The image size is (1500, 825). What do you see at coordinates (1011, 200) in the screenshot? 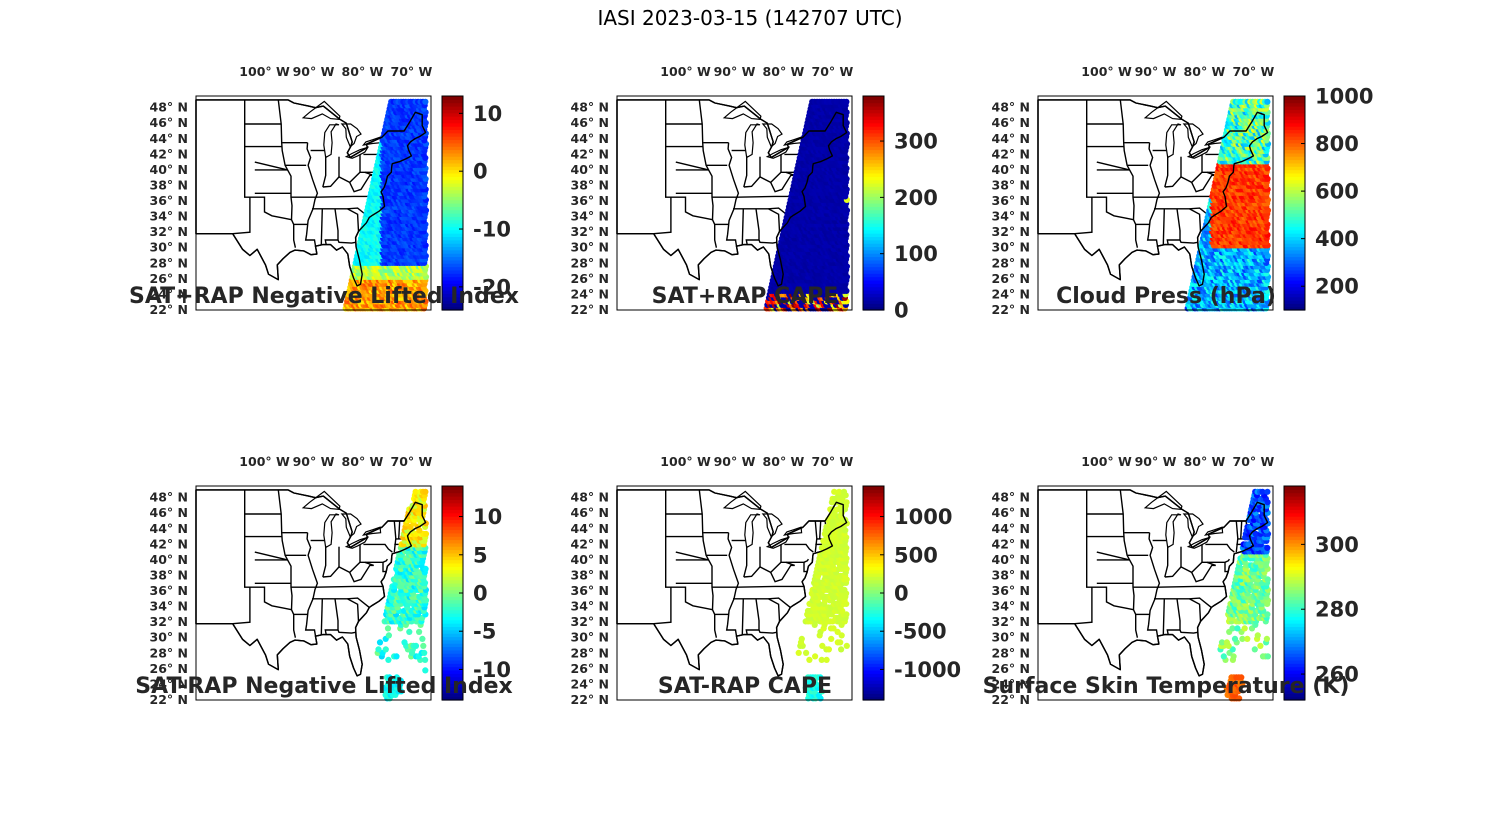
I see `latitude-label: 36° N` at bounding box center [1011, 200].